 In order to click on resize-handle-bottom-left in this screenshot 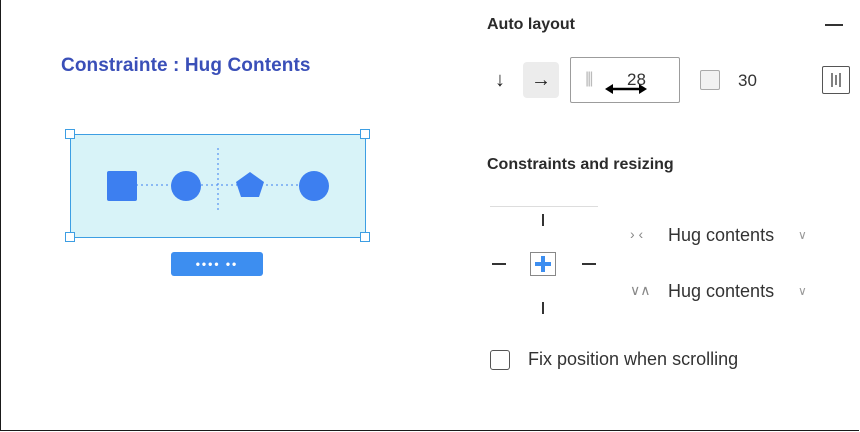, I will do `click(70, 237)`.